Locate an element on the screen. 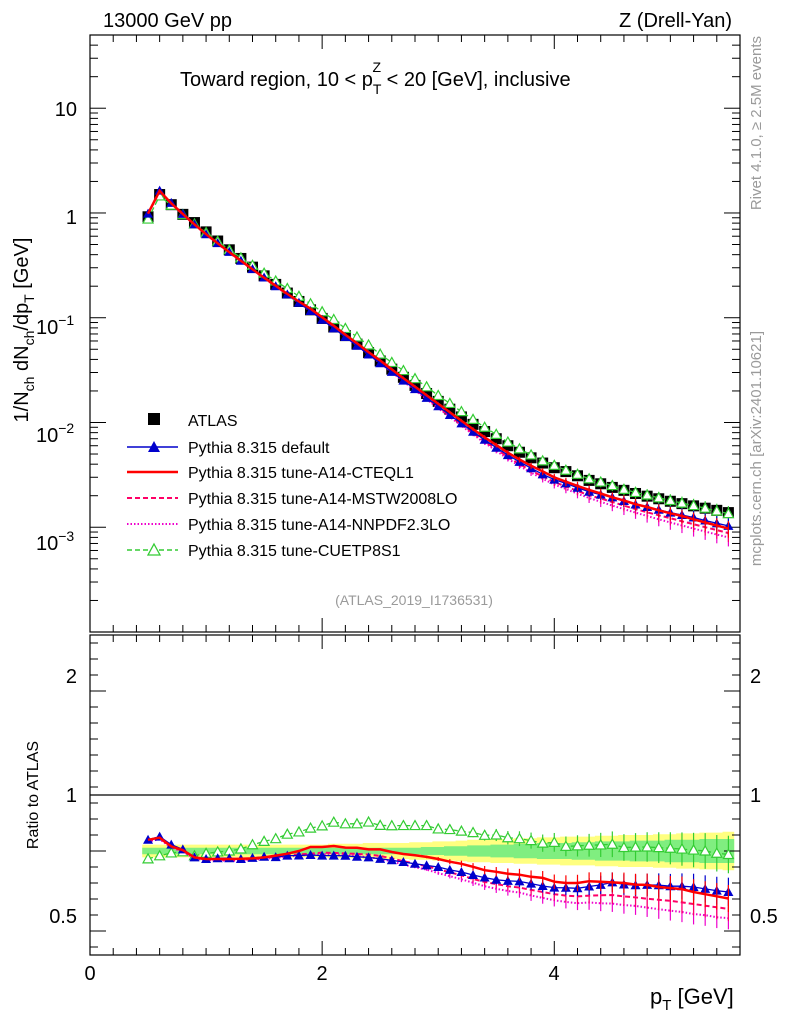 Image resolution: width=786 pixels, height=1024 pixels. legend-label-cteql1: Pythia 8.315 tune-A14-CTEQL1 is located at coordinates (301, 473).